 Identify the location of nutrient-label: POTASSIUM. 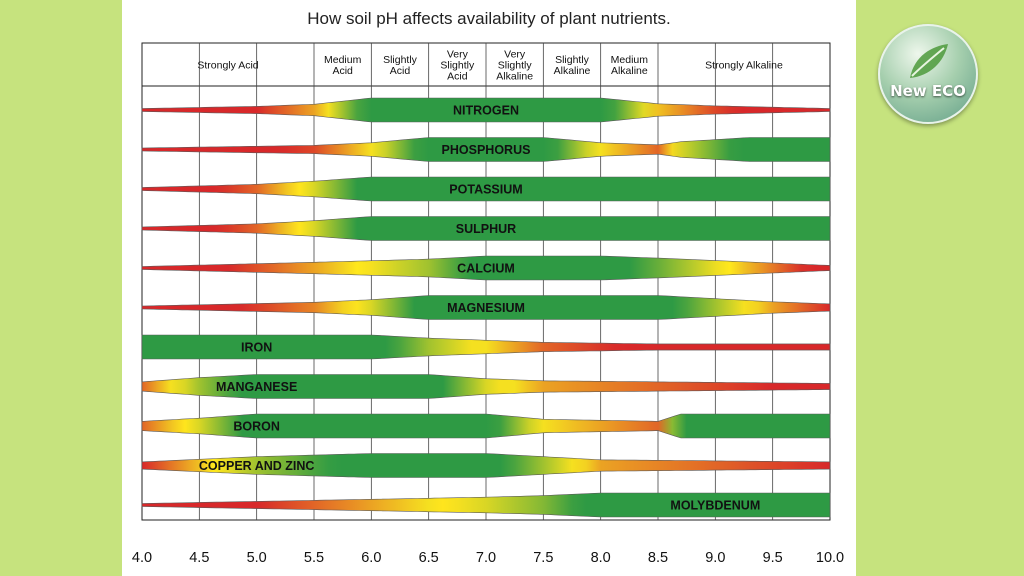
(485, 190).